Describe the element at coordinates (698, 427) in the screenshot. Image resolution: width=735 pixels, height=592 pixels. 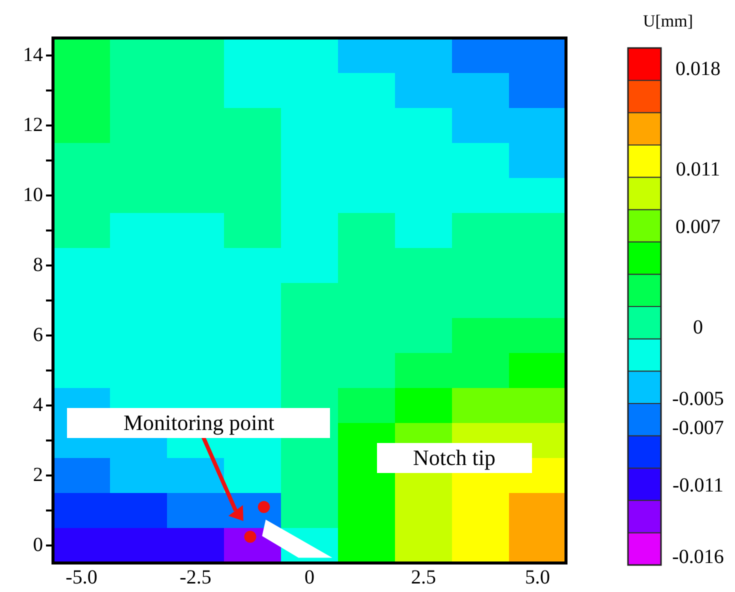
I see `color-bar-label: -0.007` at that location.